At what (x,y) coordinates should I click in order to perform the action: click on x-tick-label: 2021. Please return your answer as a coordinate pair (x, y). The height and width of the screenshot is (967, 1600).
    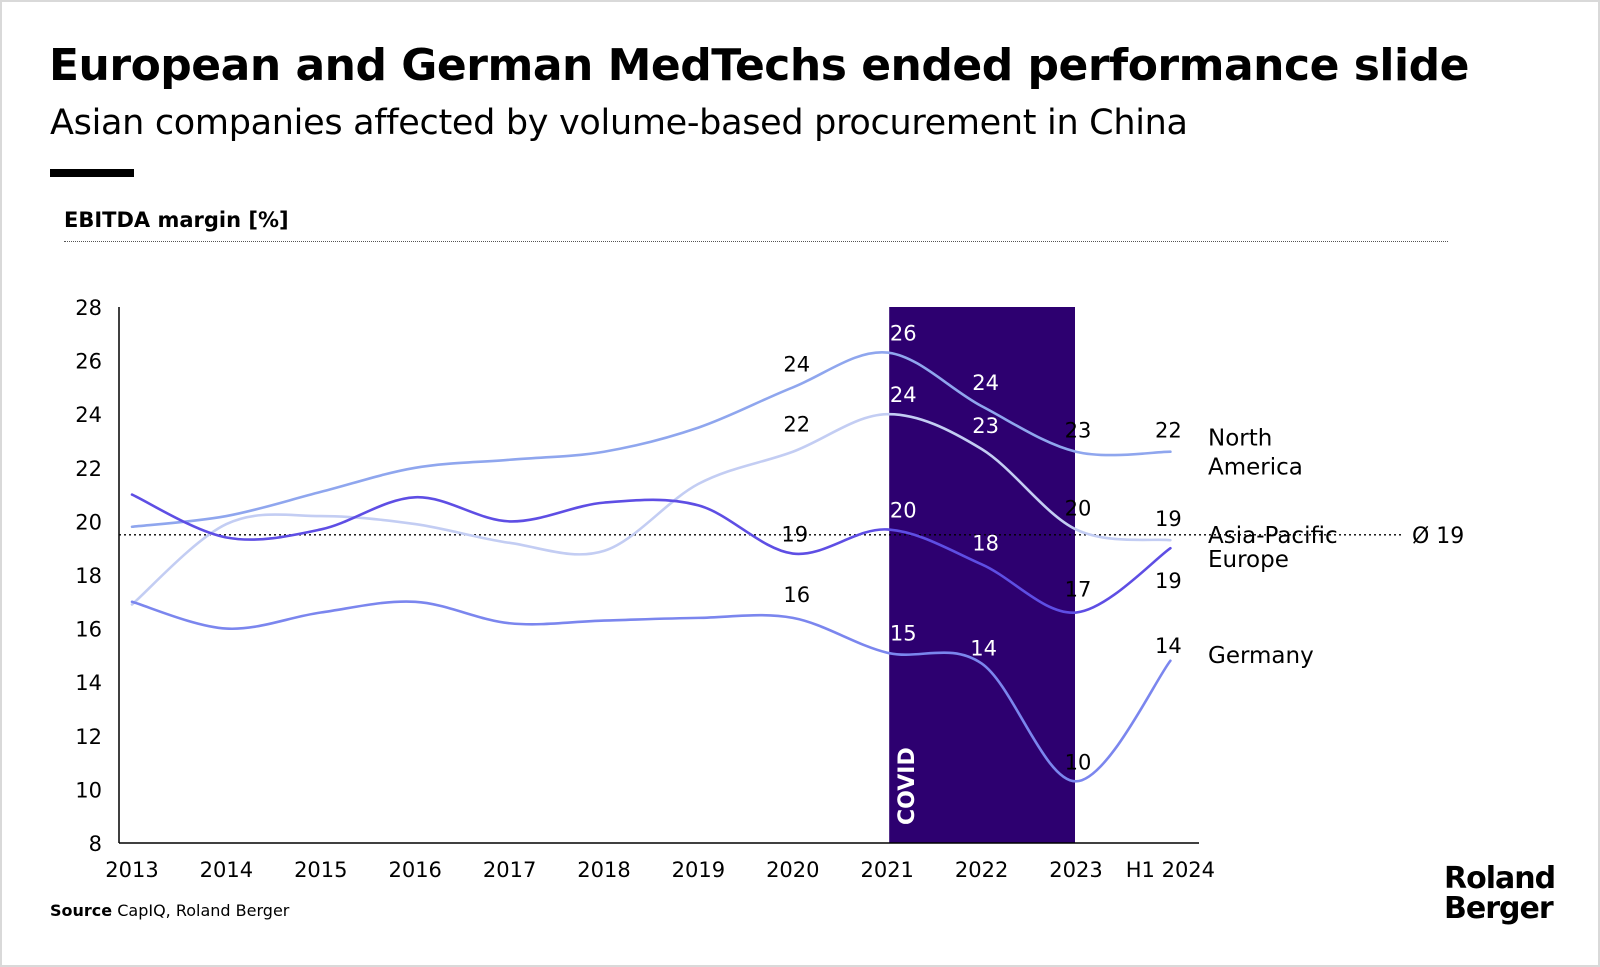
    Looking at the image, I should click on (886, 870).